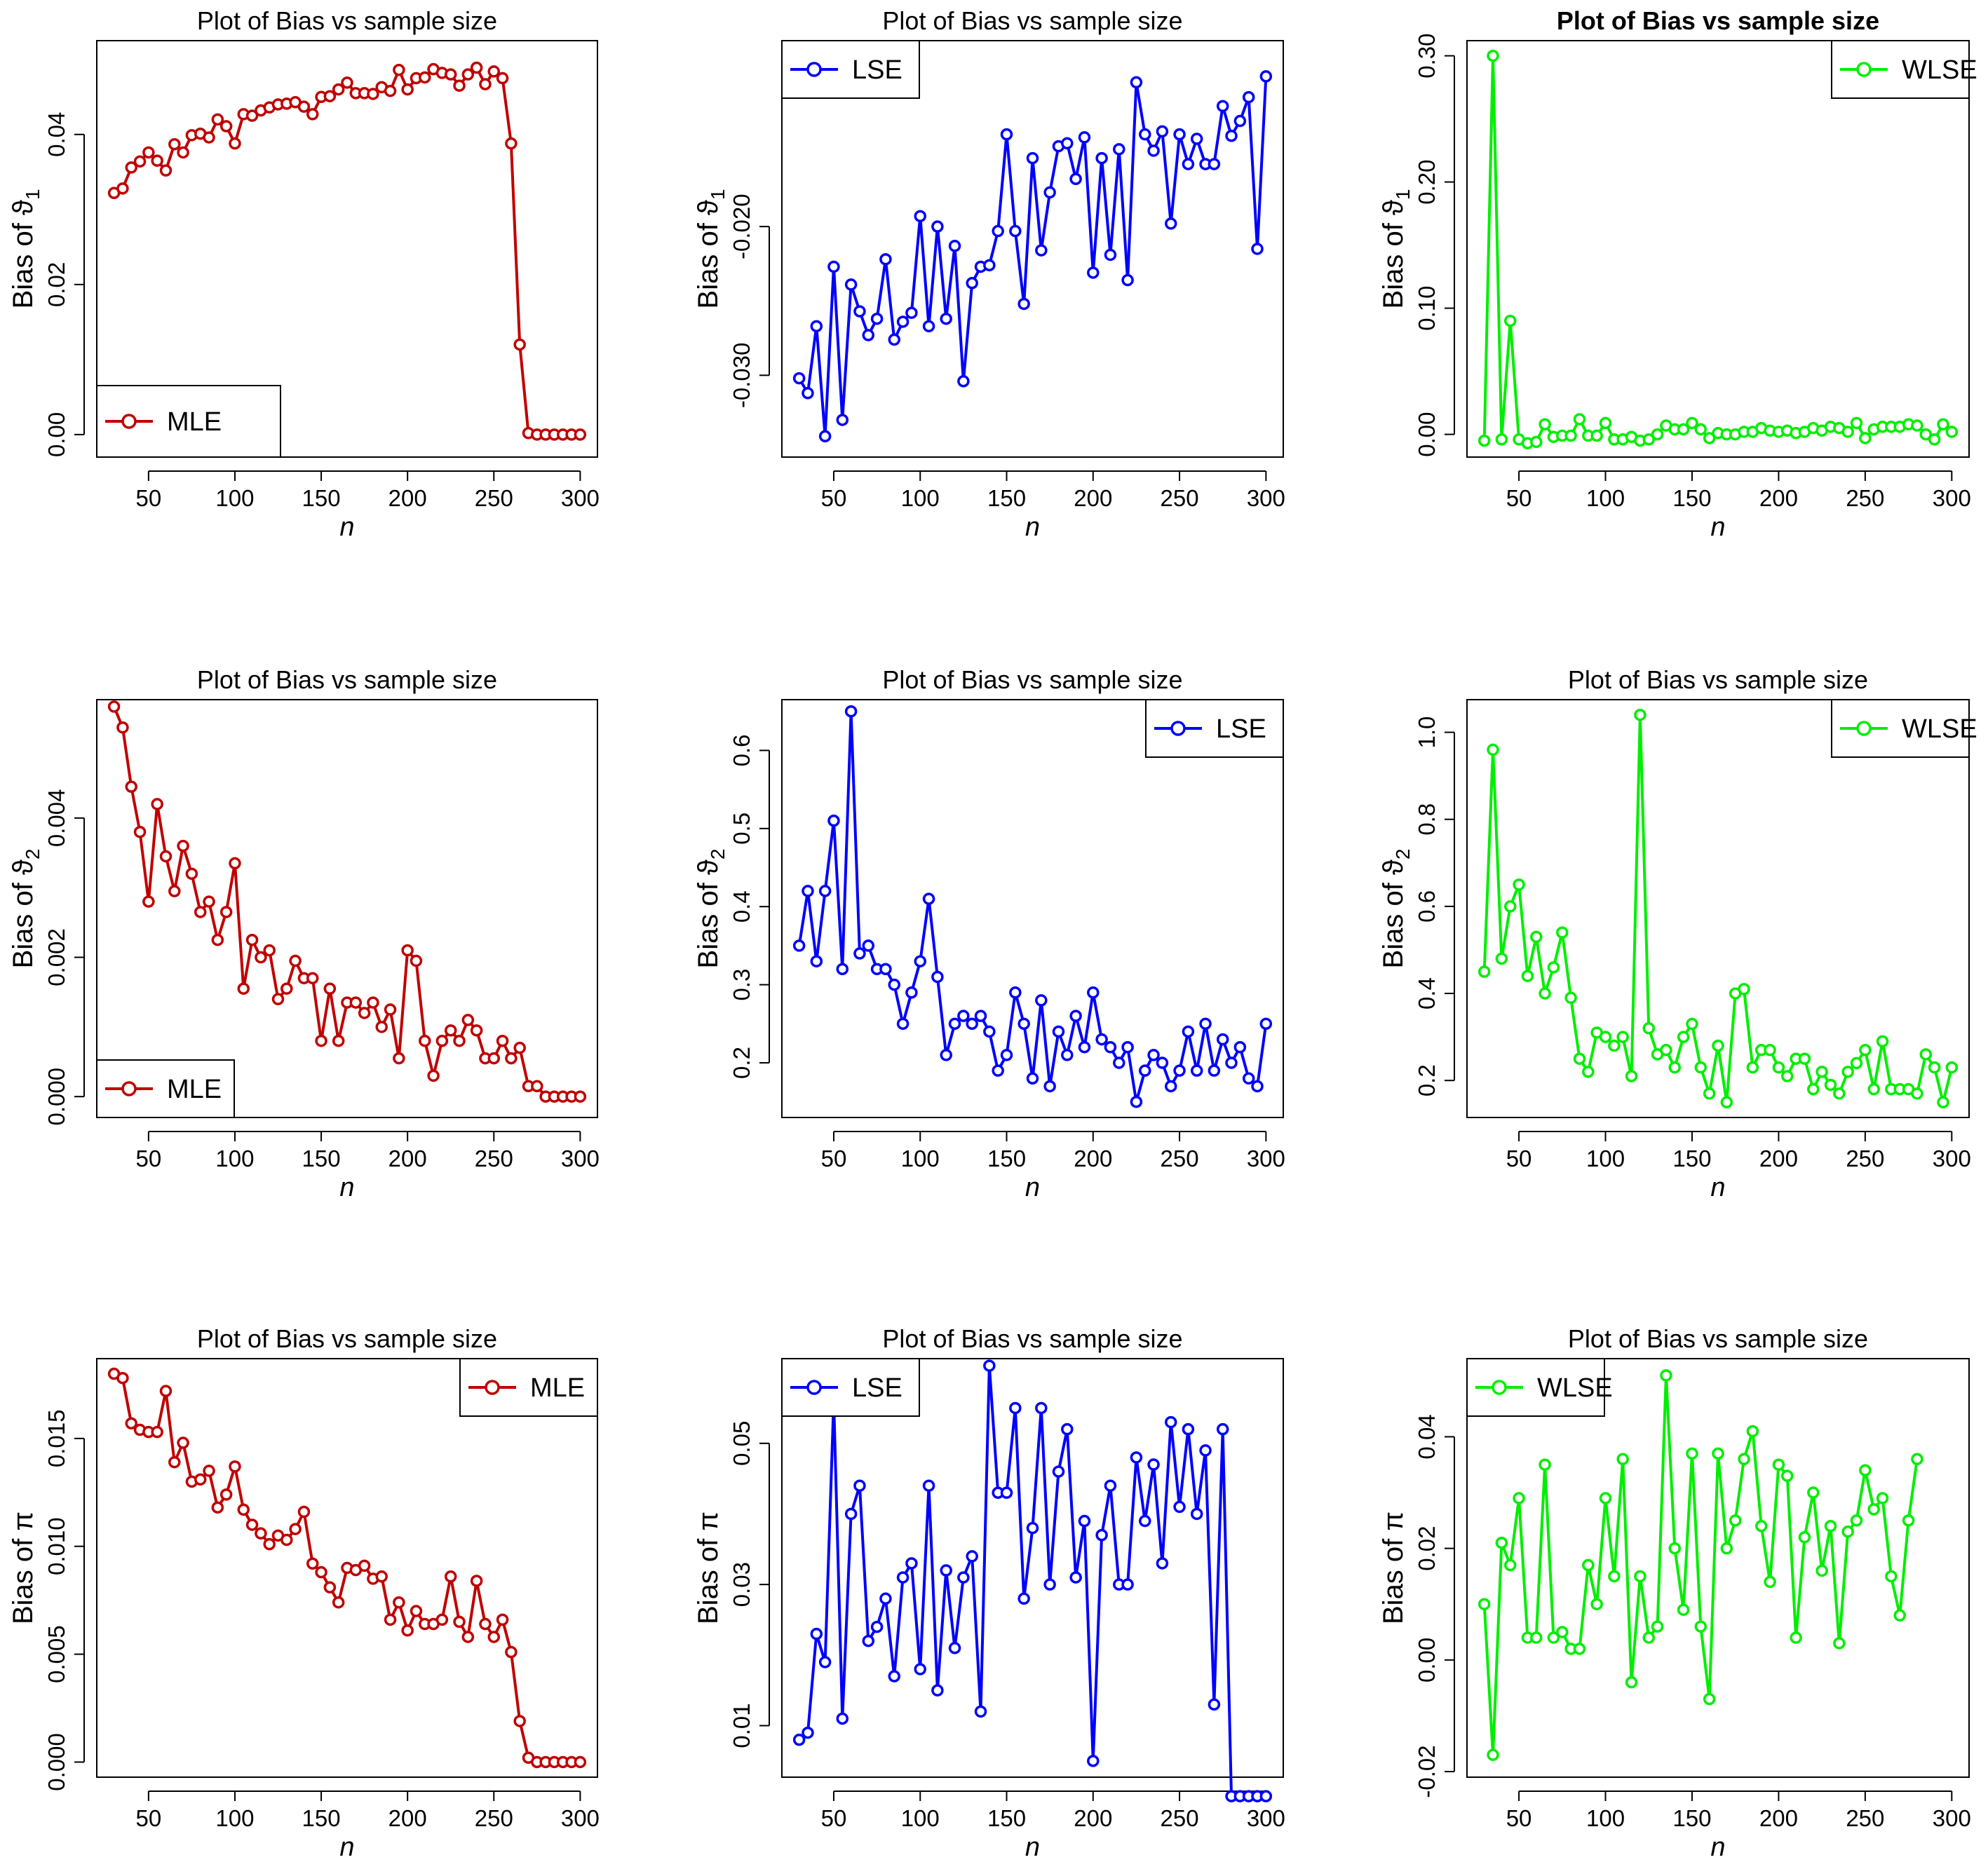  What do you see at coordinates (1416, 906) in the screenshot?
I see `y-axis: 0.2 0.4 0.6 0.8 1.0 Bias of ϑ2` at bounding box center [1416, 906].